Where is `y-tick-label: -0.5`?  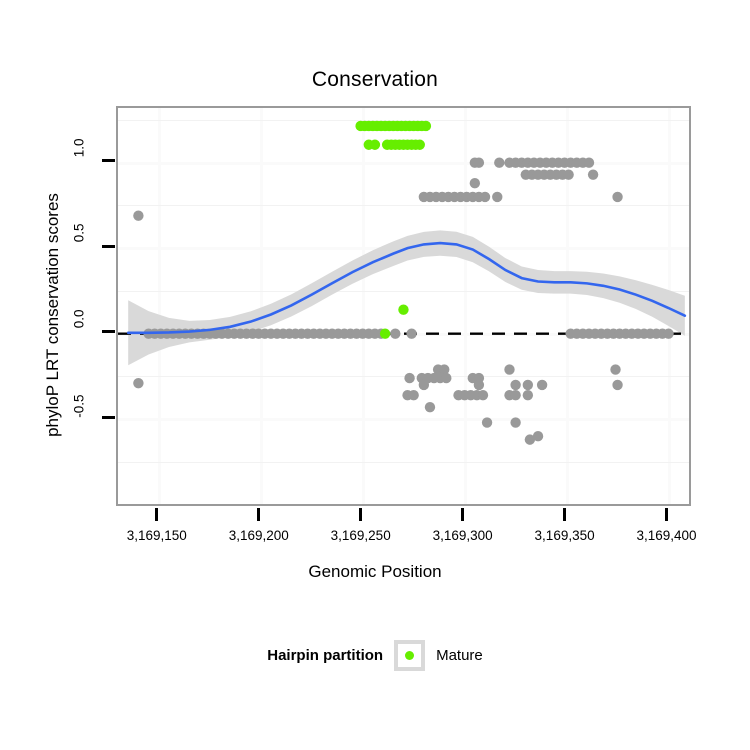 y-tick-label: -0.5 is located at coordinates (79, 406).